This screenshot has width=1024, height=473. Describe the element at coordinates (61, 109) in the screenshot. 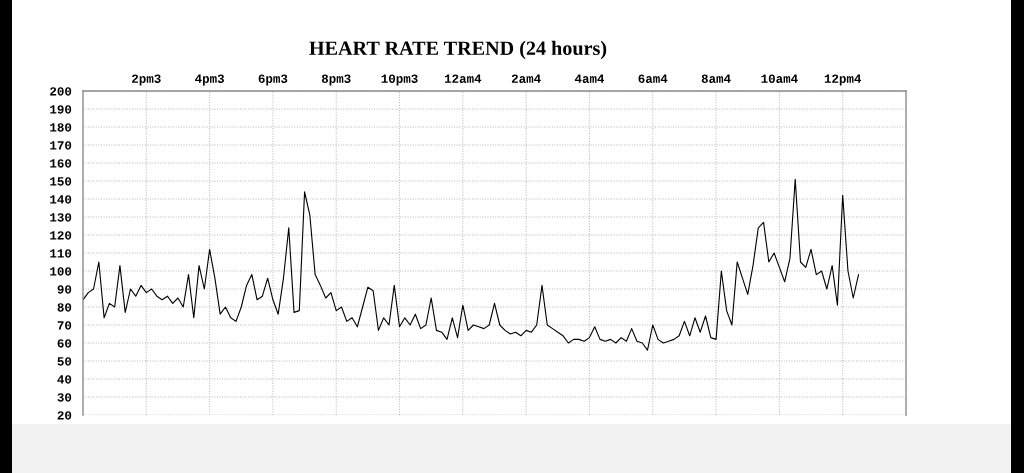

I see `y-tick-label: 190` at that location.